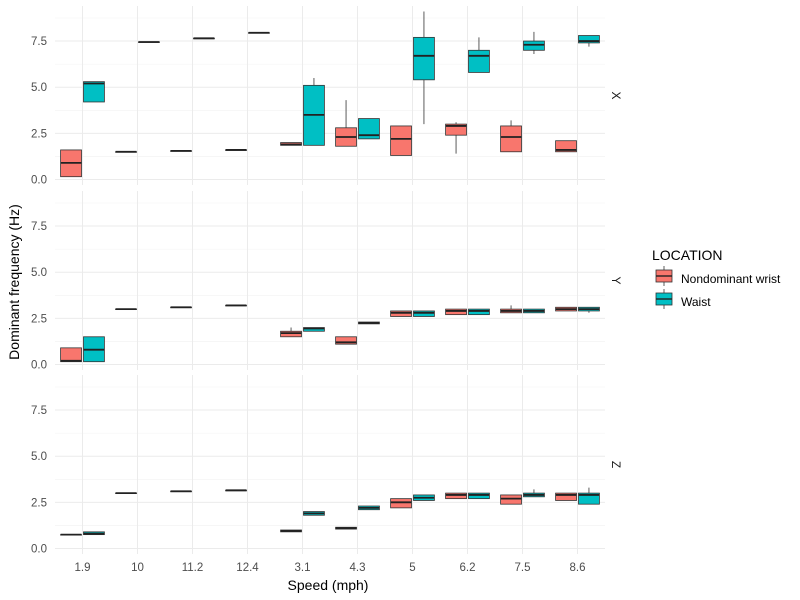  What do you see at coordinates (616, 95) in the screenshot?
I see `facet-strip-x: X` at bounding box center [616, 95].